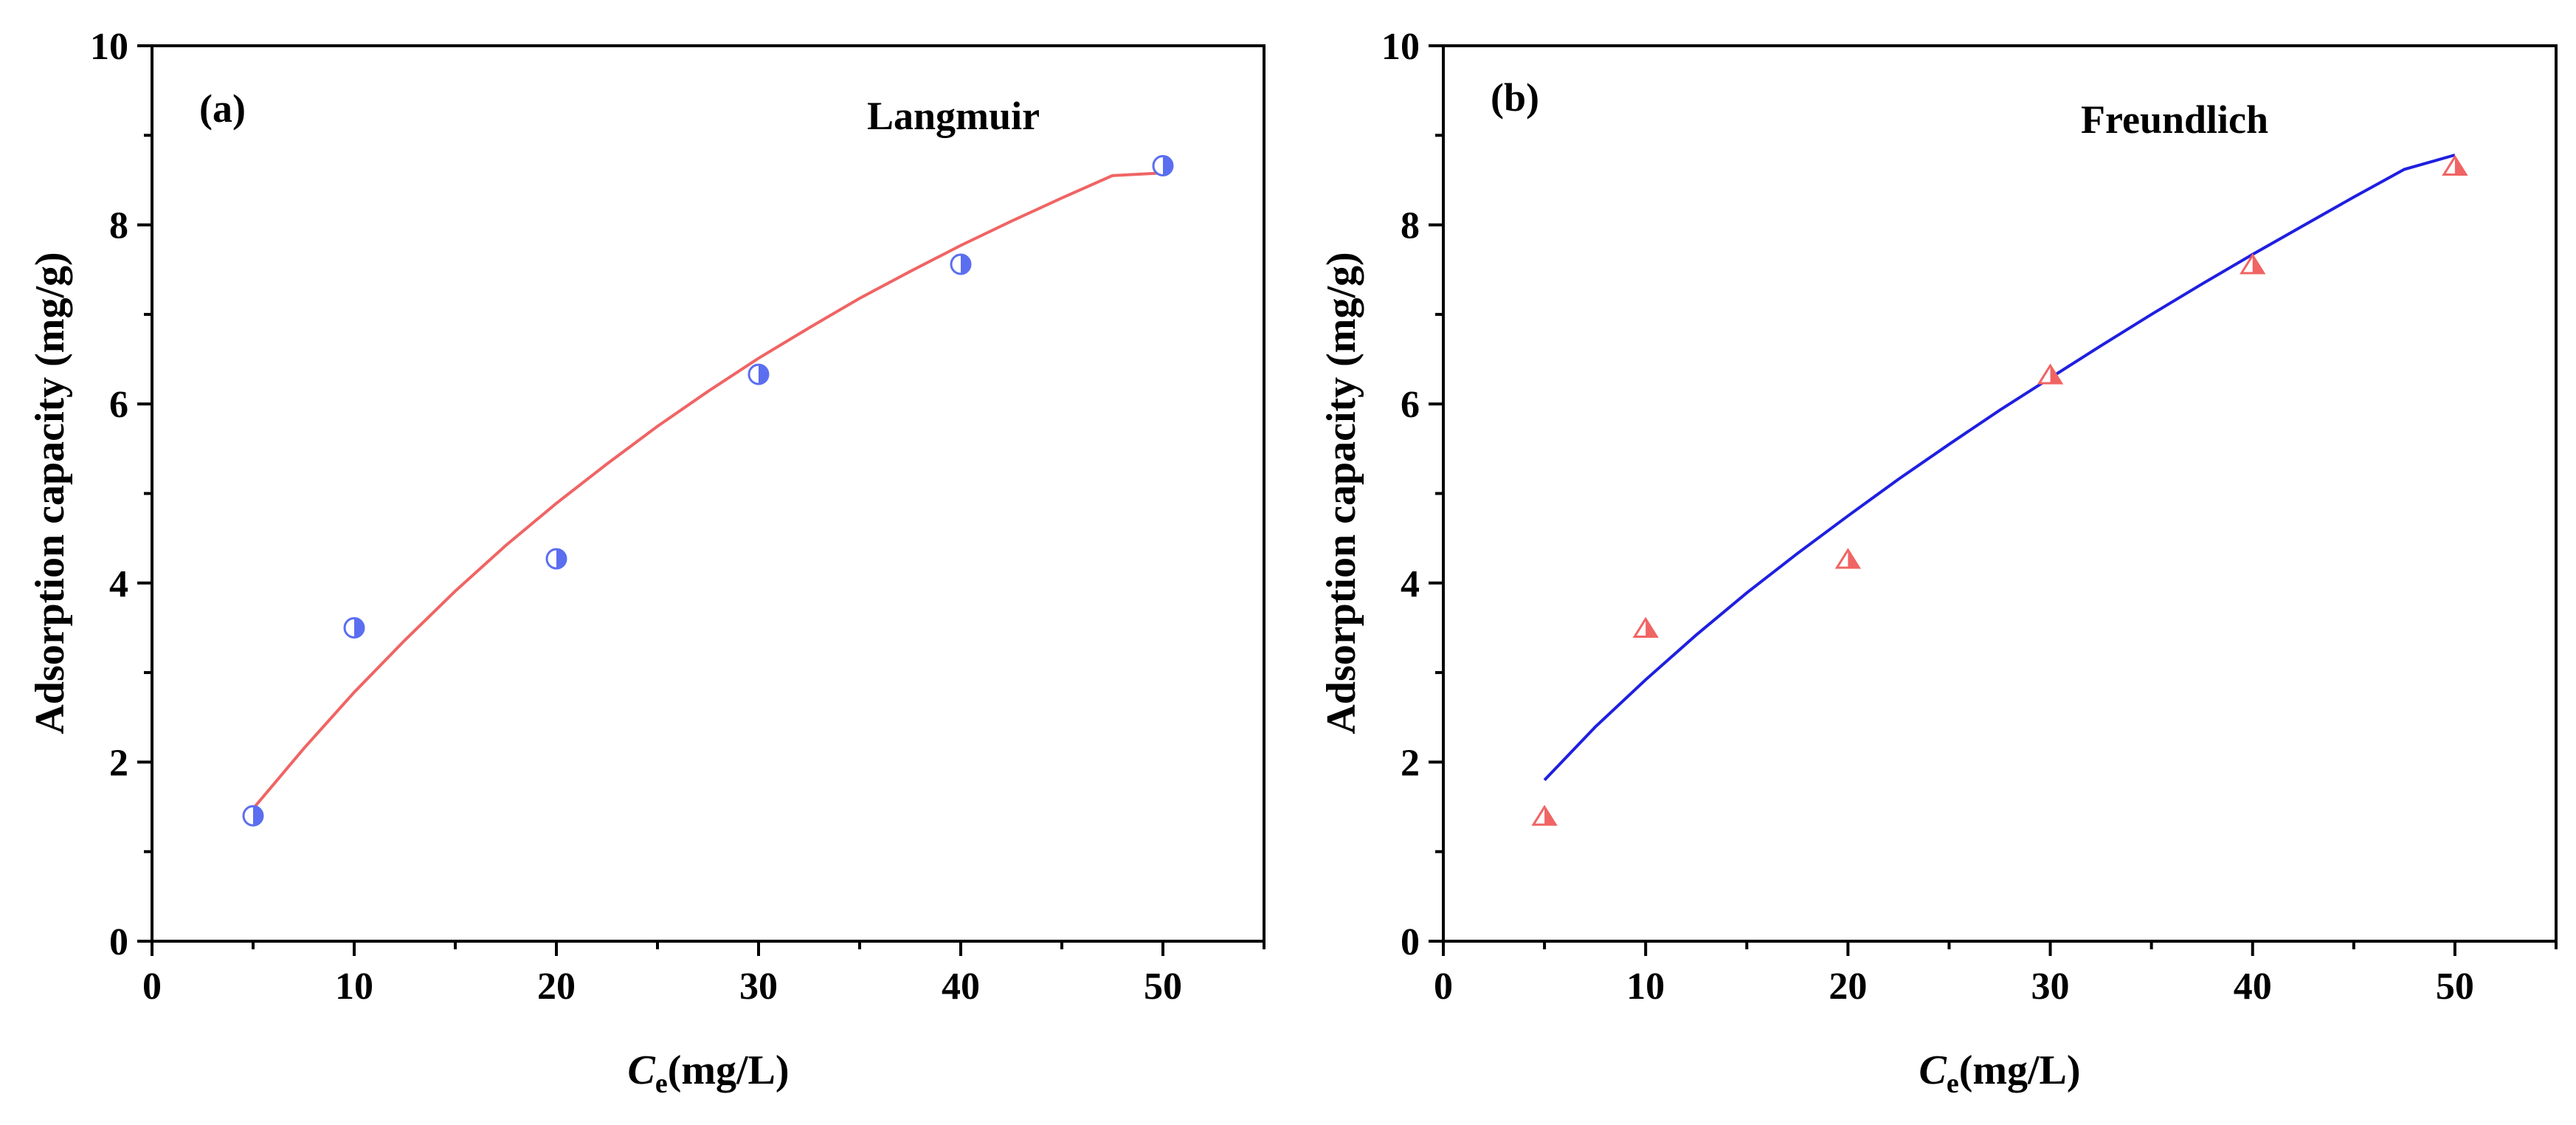 Image resolution: width=2576 pixels, height=1125 pixels. What do you see at coordinates (2174, 119) in the screenshot?
I see `model-label: Freundlich` at bounding box center [2174, 119].